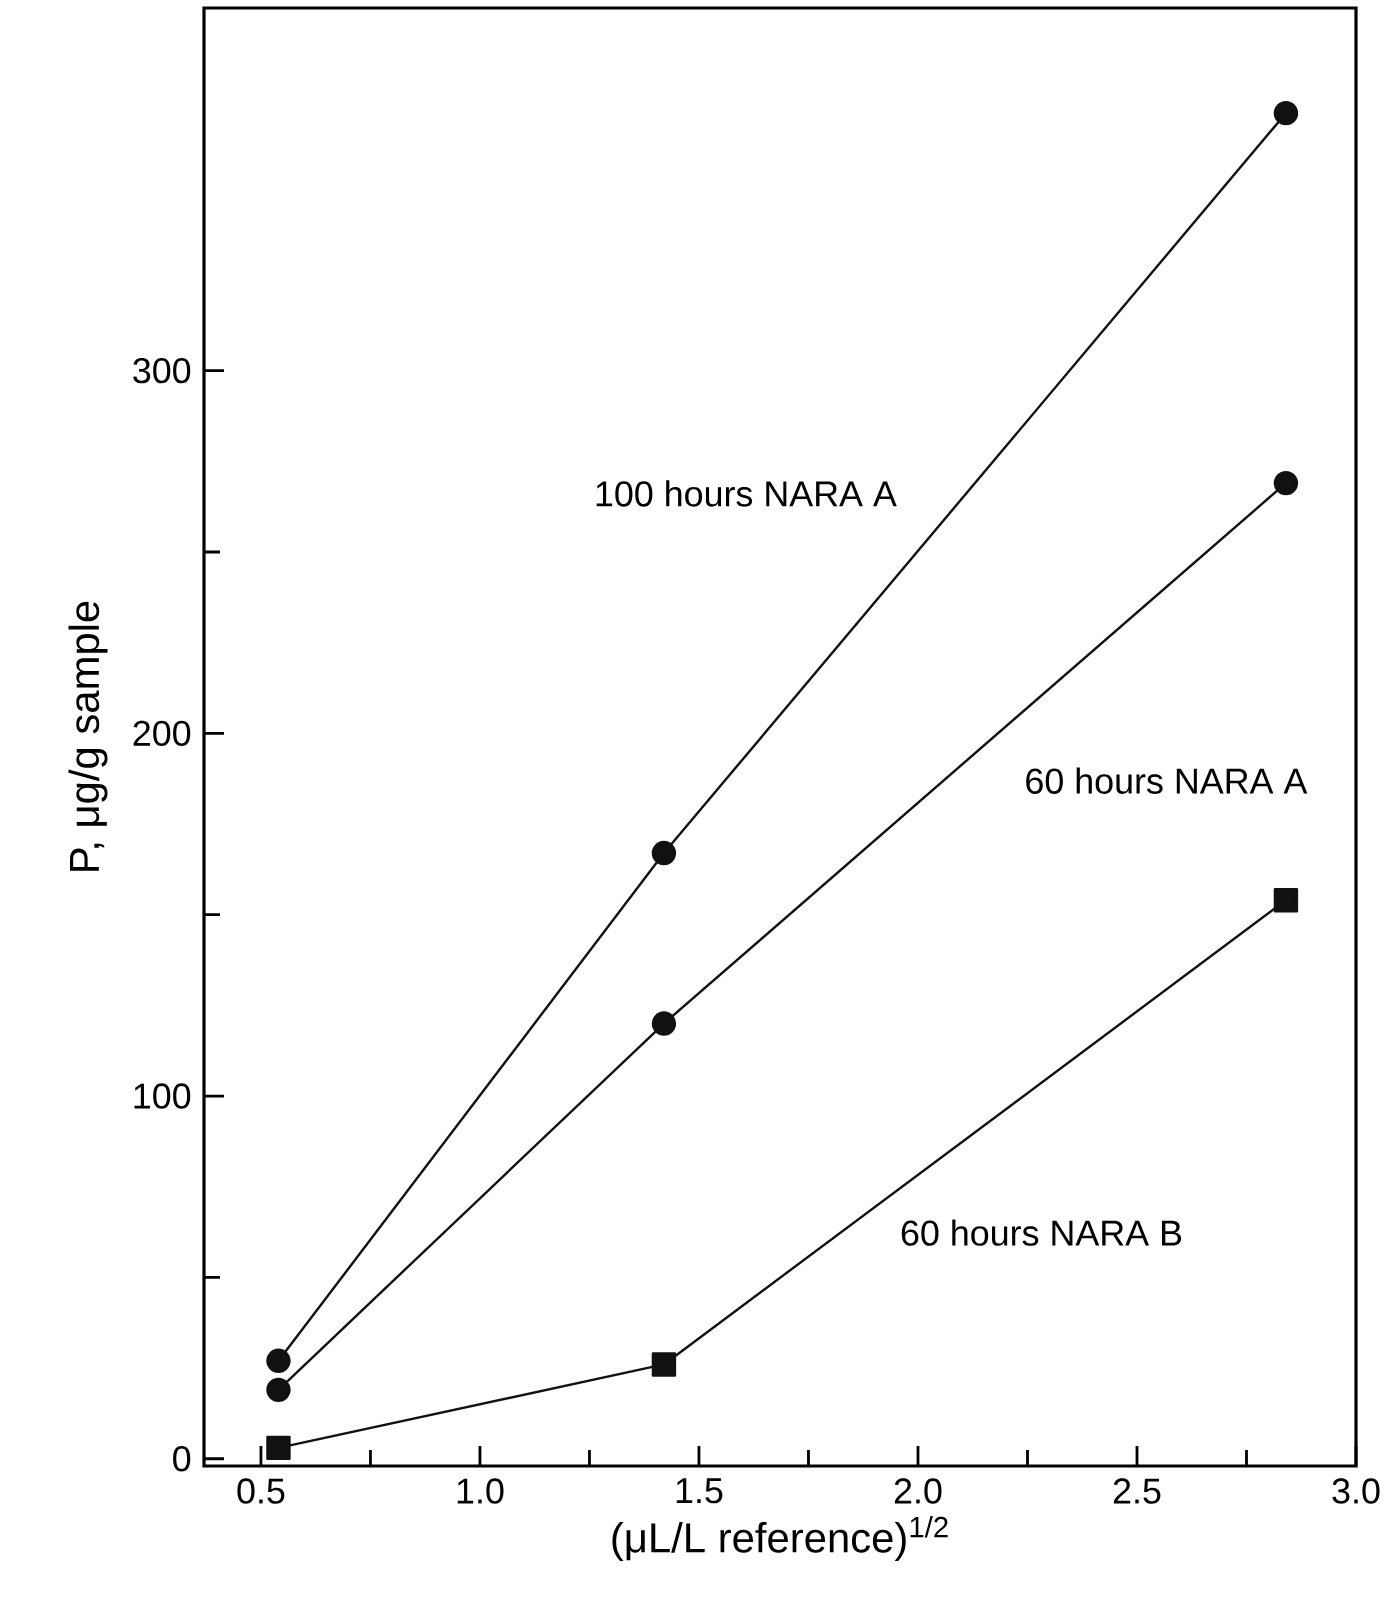  I want to click on series-label: 100 hours NARA A, so click(746, 493).